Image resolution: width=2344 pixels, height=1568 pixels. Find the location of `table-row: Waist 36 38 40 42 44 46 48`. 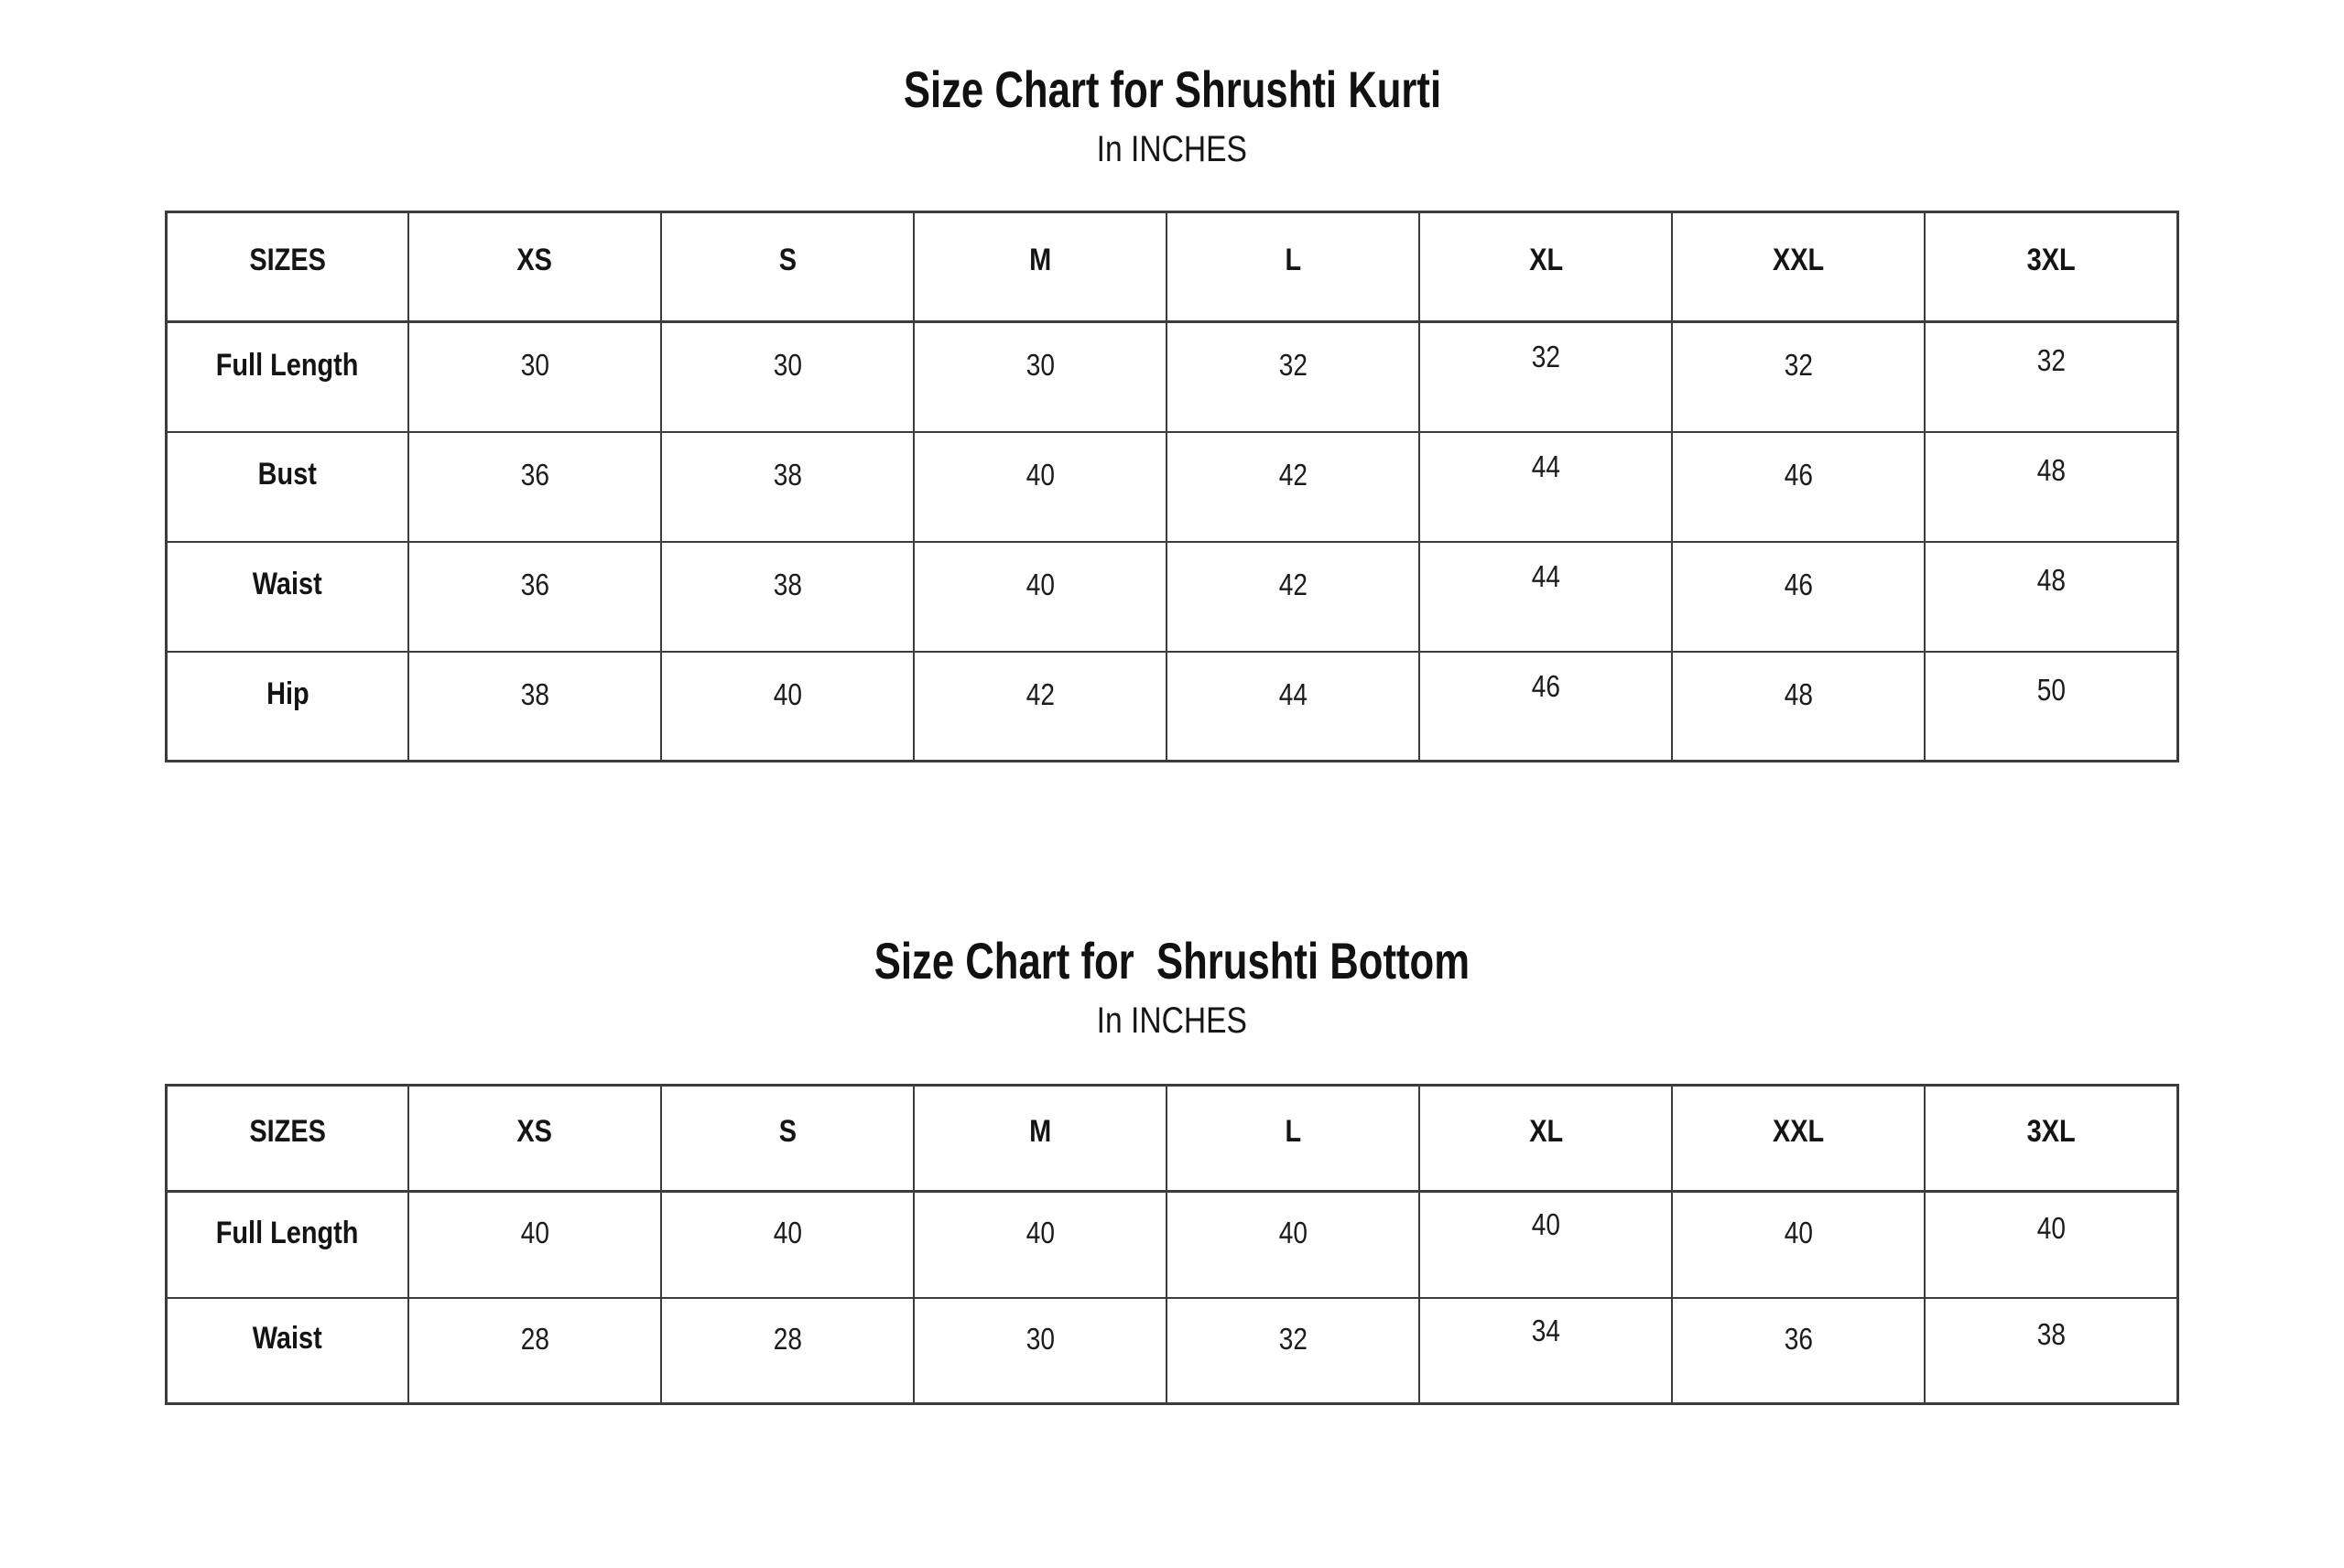

table-row: Waist 36 38 40 42 44 46 48 is located at coordinates (1172, 596).